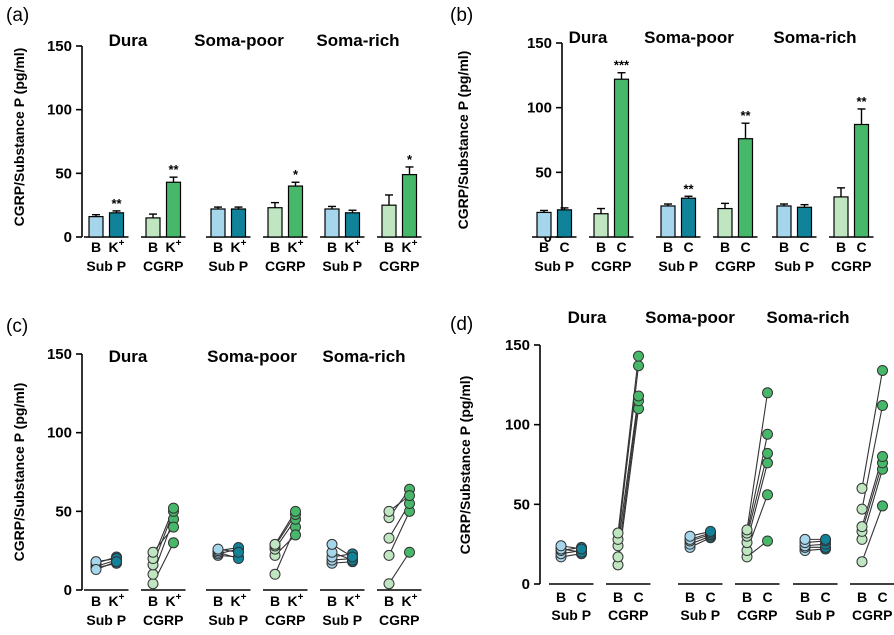 This screenshot has height=635, width=894. Describe the element at coordinates (19, 137) in the screenshot. I see `y-axis-label: CGRP/Substance P (pg/ml)` at that location.